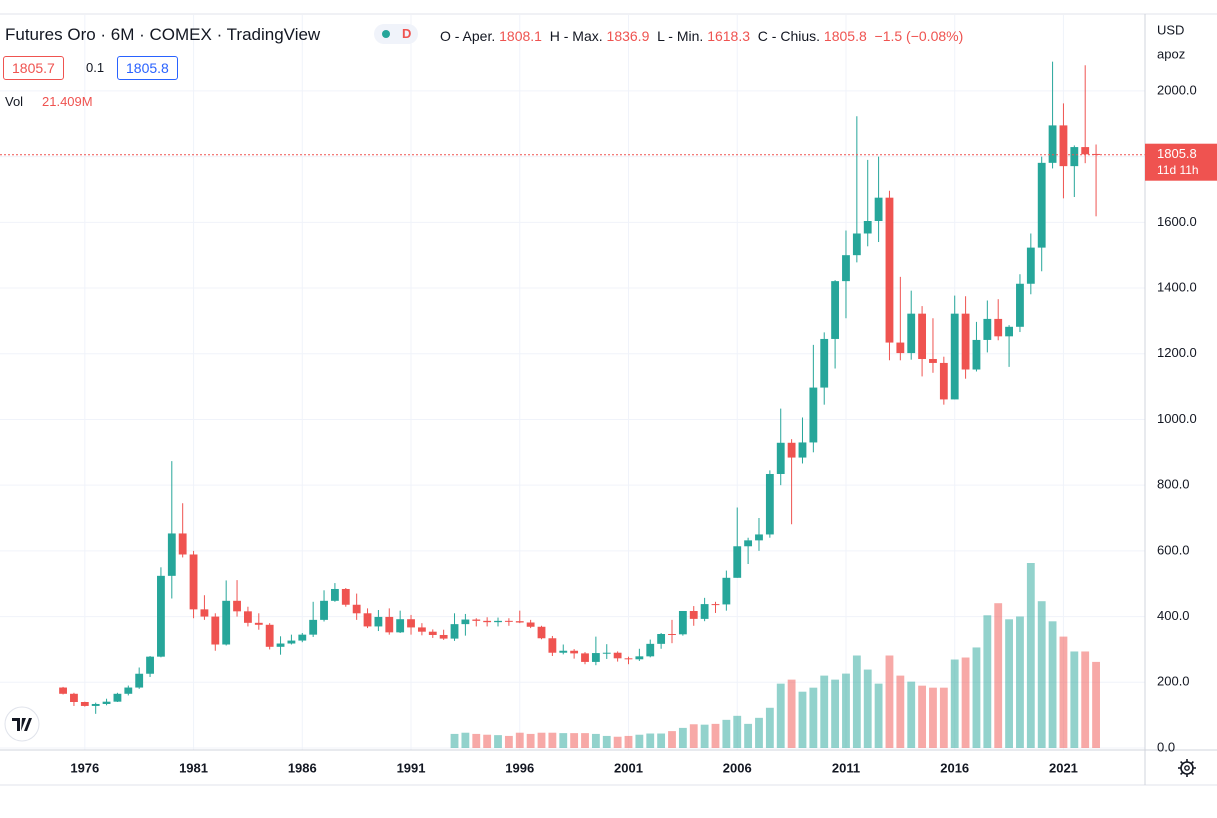 The height and width of the screenshot is (818, 1217). What do you see at coordinates (1171, 53) in the screenshot?
I see `scale-mode: apoz` at bounding box center [1171, 53].